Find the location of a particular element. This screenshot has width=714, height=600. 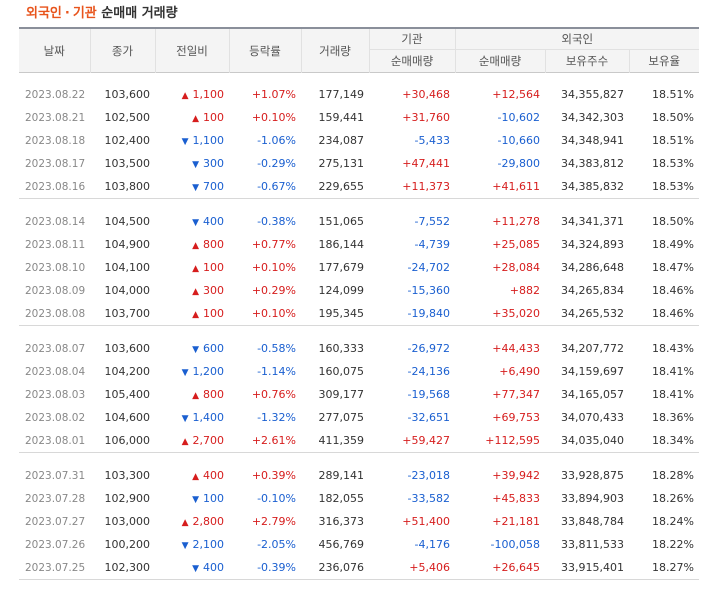

volume-cell: 411,359 is located at coordinates (341, 440).